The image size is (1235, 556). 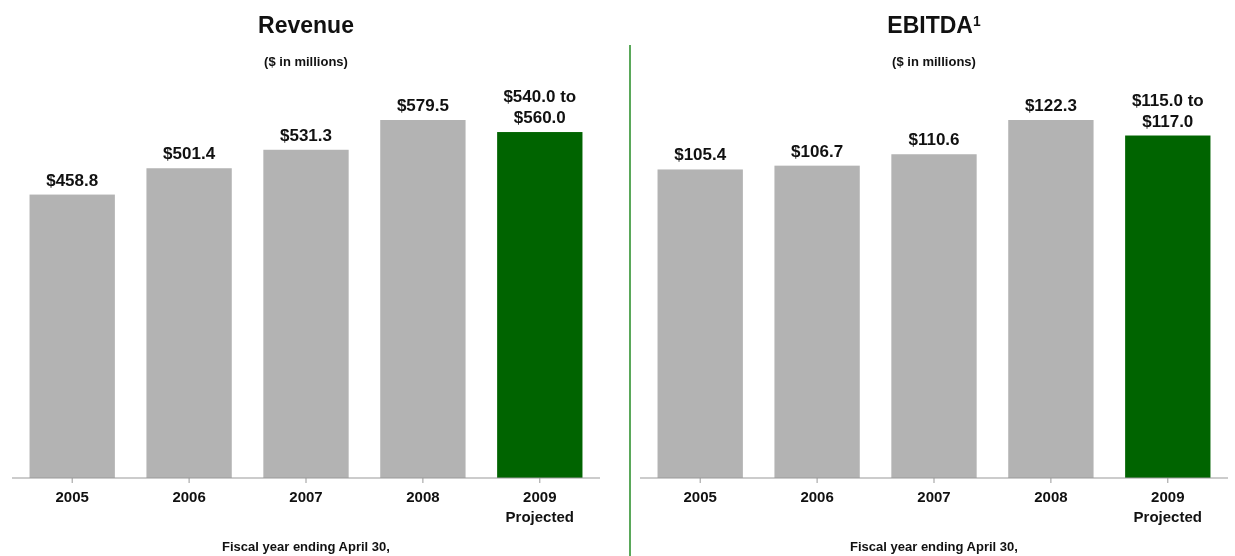 What do you see at coordinates (934, 140) in the screenshot?
I see `data-label: $110.6` at bounding box center [934, 140].